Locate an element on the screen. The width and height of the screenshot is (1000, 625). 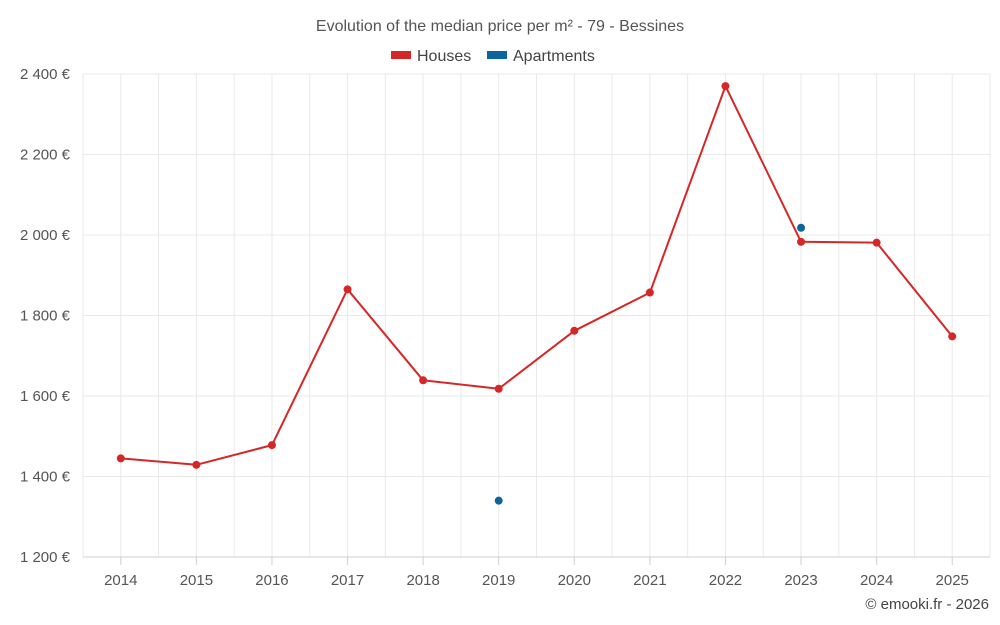
x-tick-label: 2025 is located at coordinates (952, 580).